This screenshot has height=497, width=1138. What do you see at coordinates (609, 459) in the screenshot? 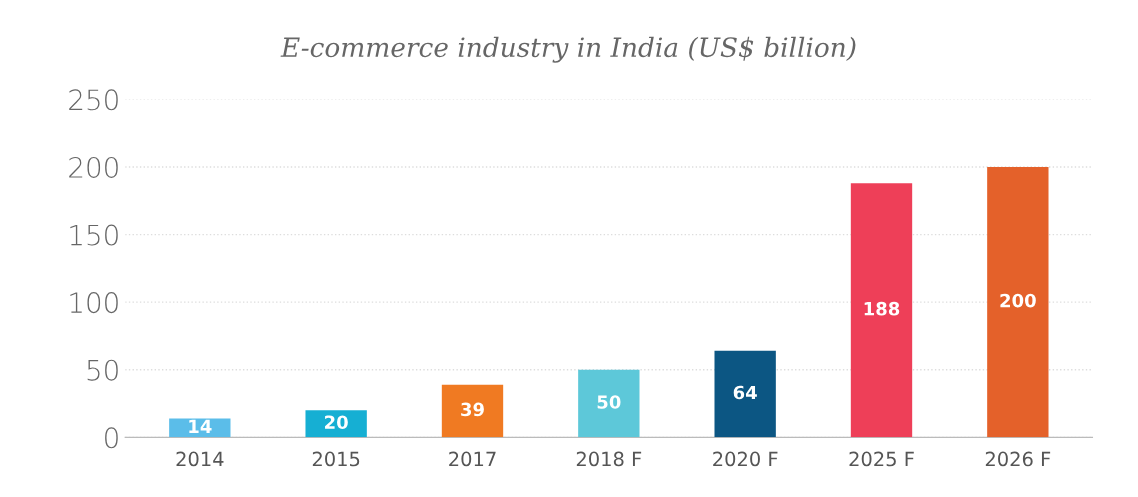
I see `x-tick-label: 2018 F` at bounding box center [609, 459].